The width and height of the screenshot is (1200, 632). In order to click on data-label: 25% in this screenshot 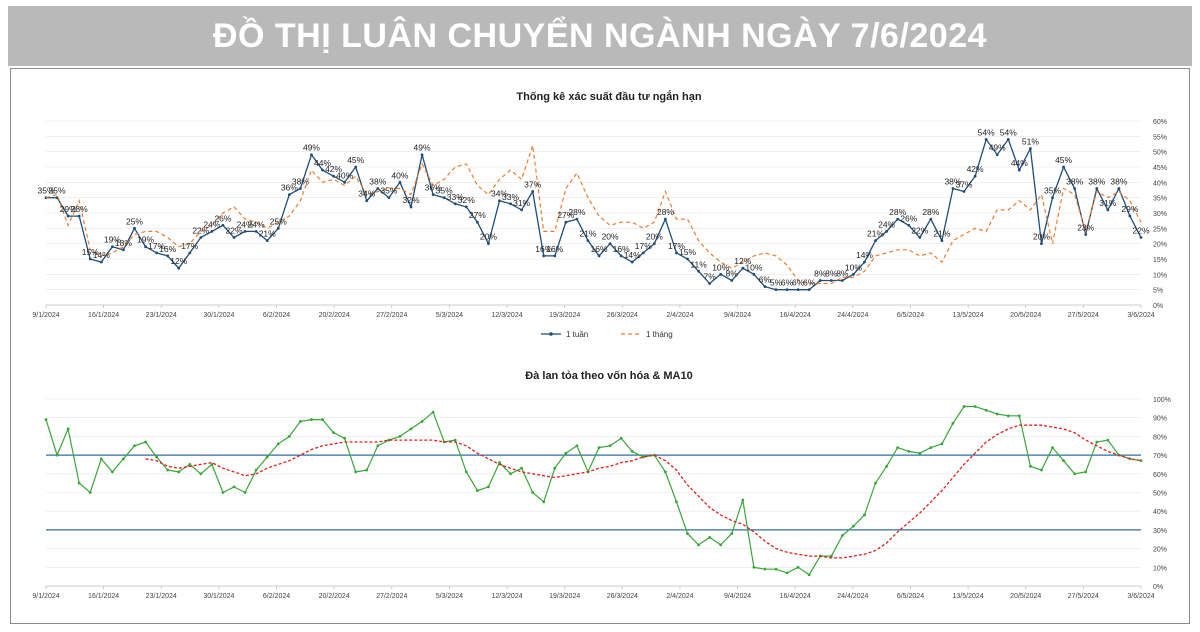, I will do `click(278, 221)`.